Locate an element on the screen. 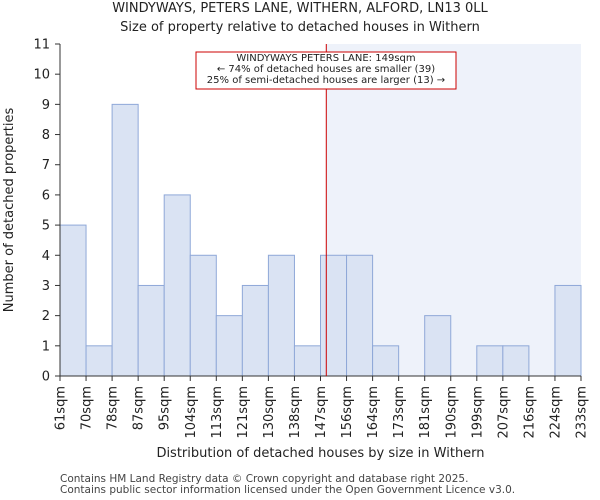 The width and height of the screenshot is (600, 500). x-tick-label: 173sqm is located at coordinates (399, 412).